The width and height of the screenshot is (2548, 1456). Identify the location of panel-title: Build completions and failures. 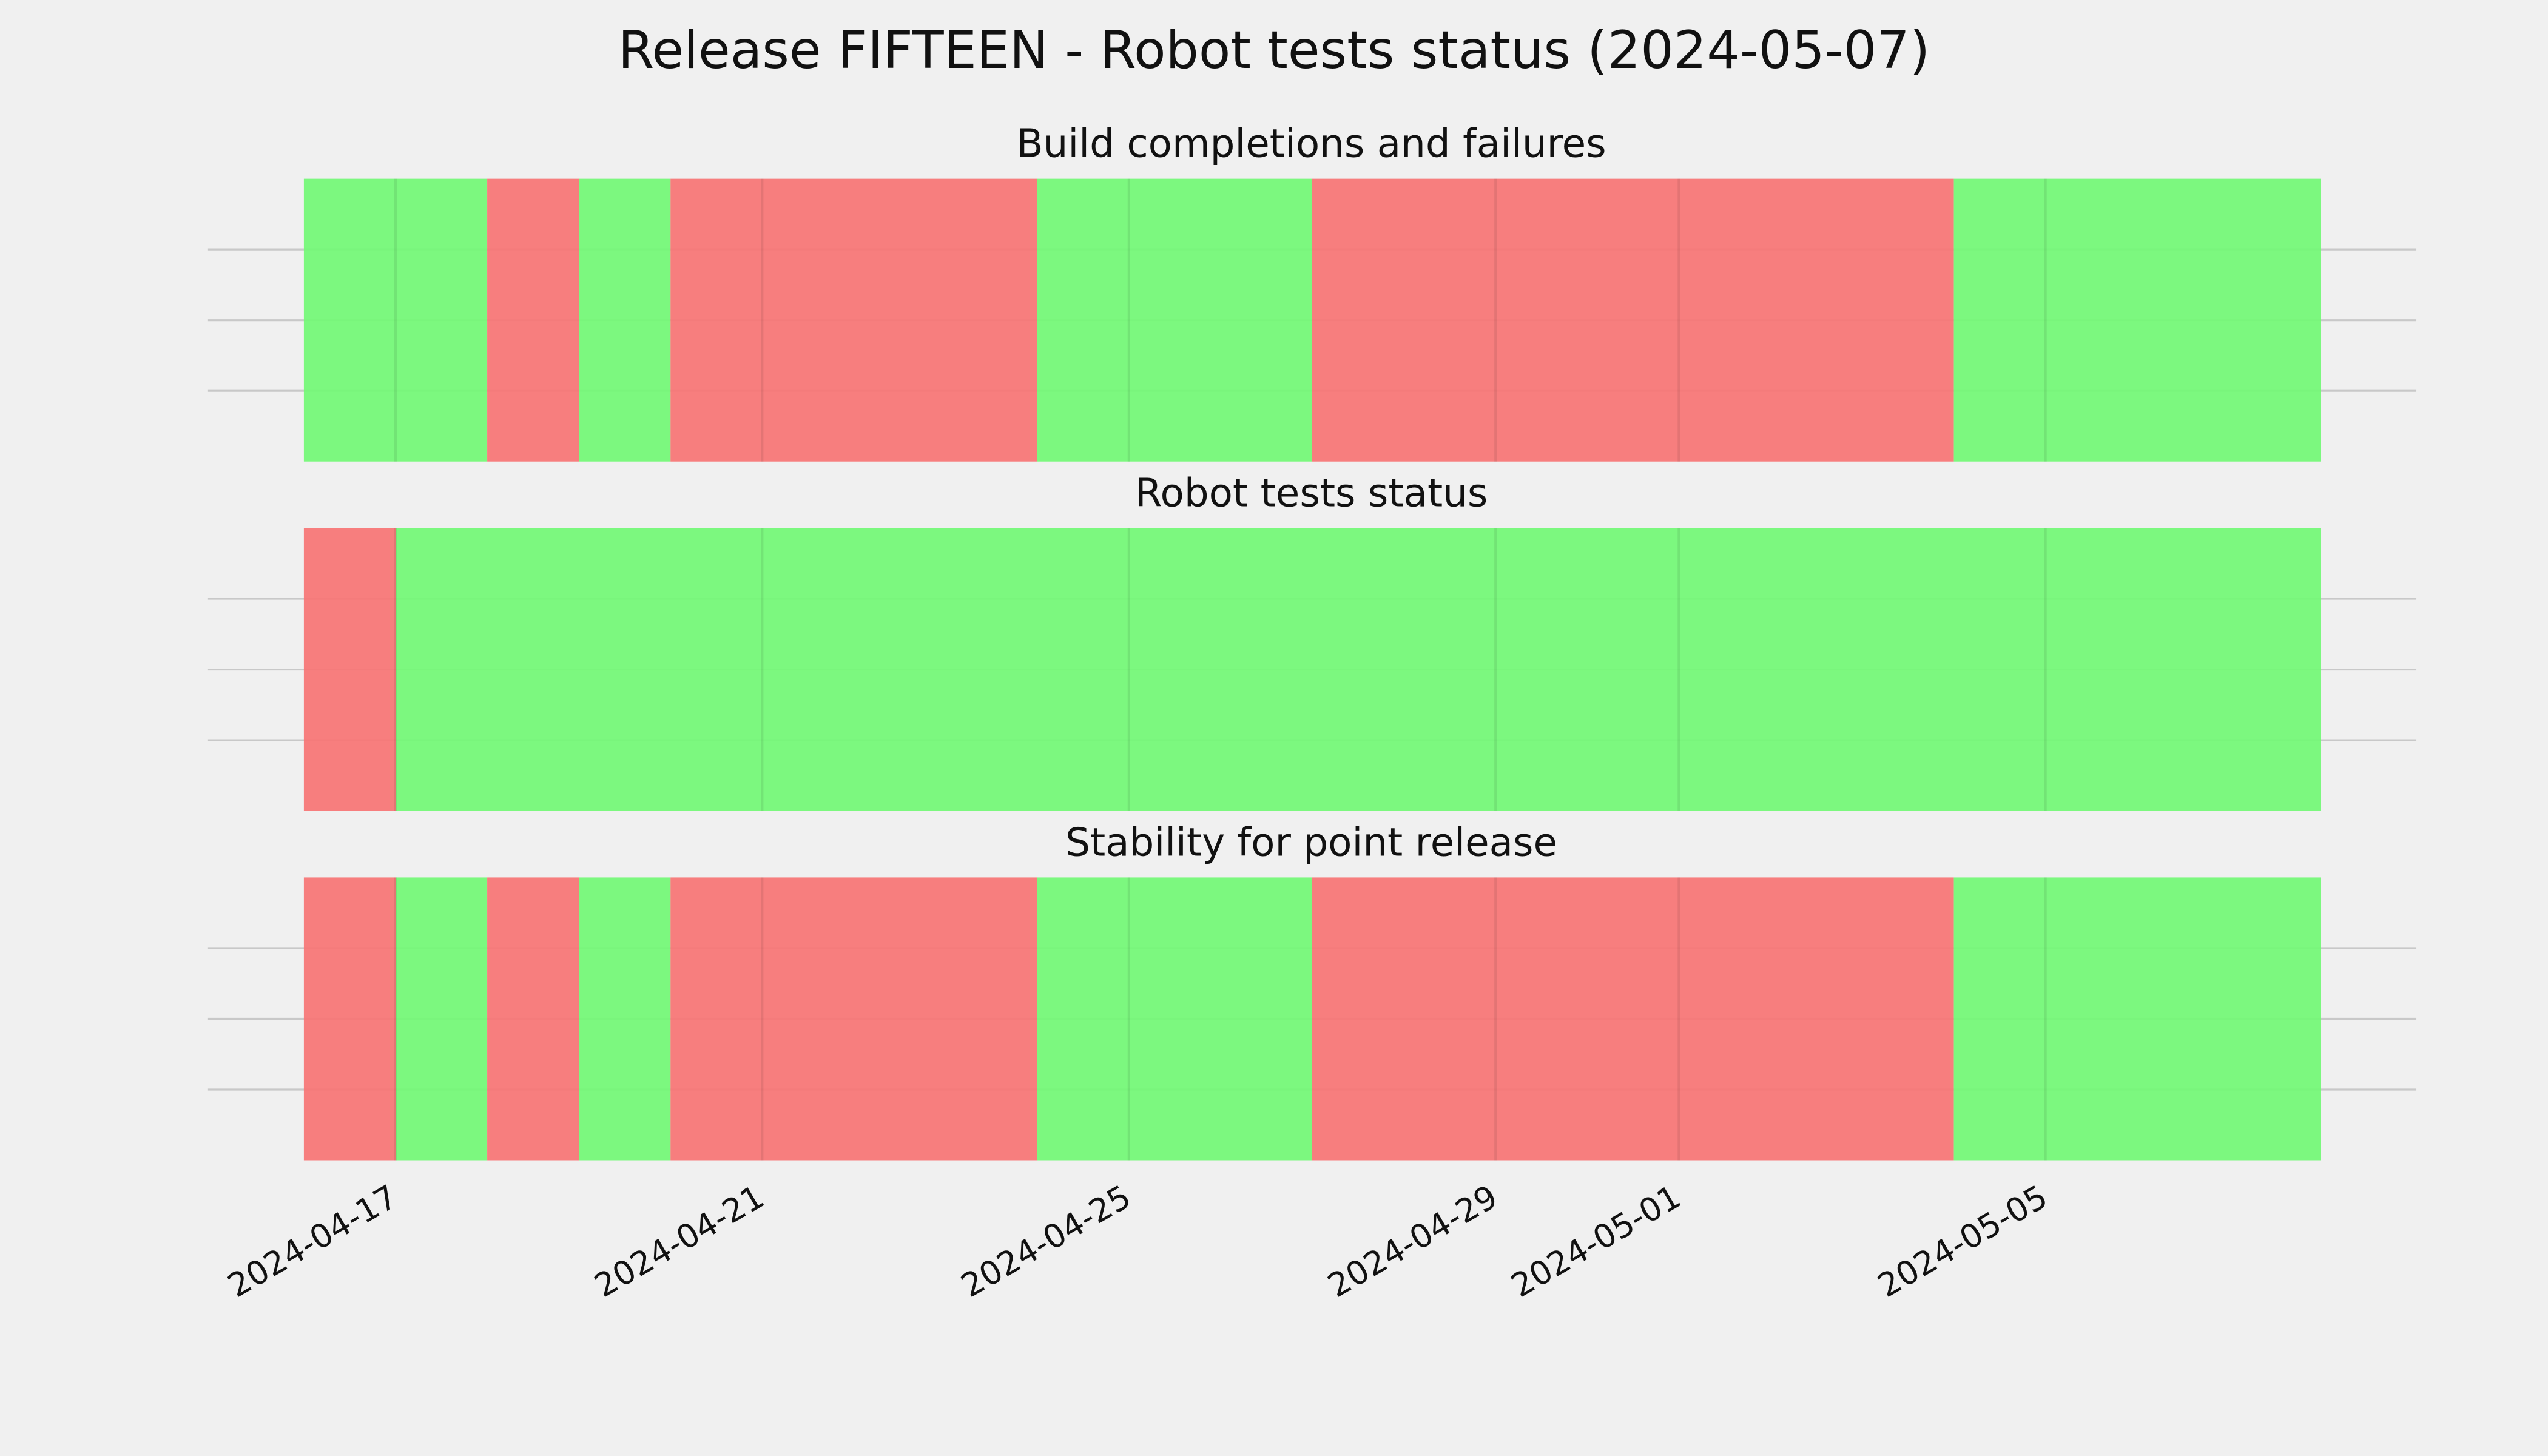
(1311, 144).